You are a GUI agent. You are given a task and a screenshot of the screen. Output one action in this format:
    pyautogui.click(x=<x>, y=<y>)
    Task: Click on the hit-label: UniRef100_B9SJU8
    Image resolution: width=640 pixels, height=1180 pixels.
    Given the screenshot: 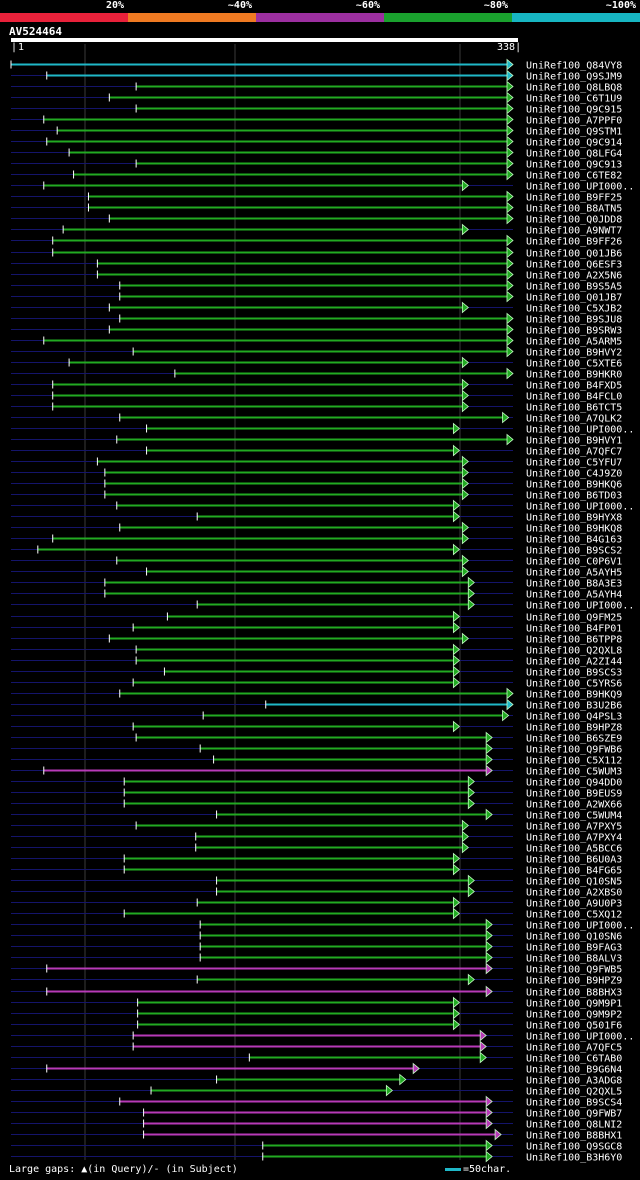 What is the action you would take?
    pyautogui.click(x=574, y=320)
    